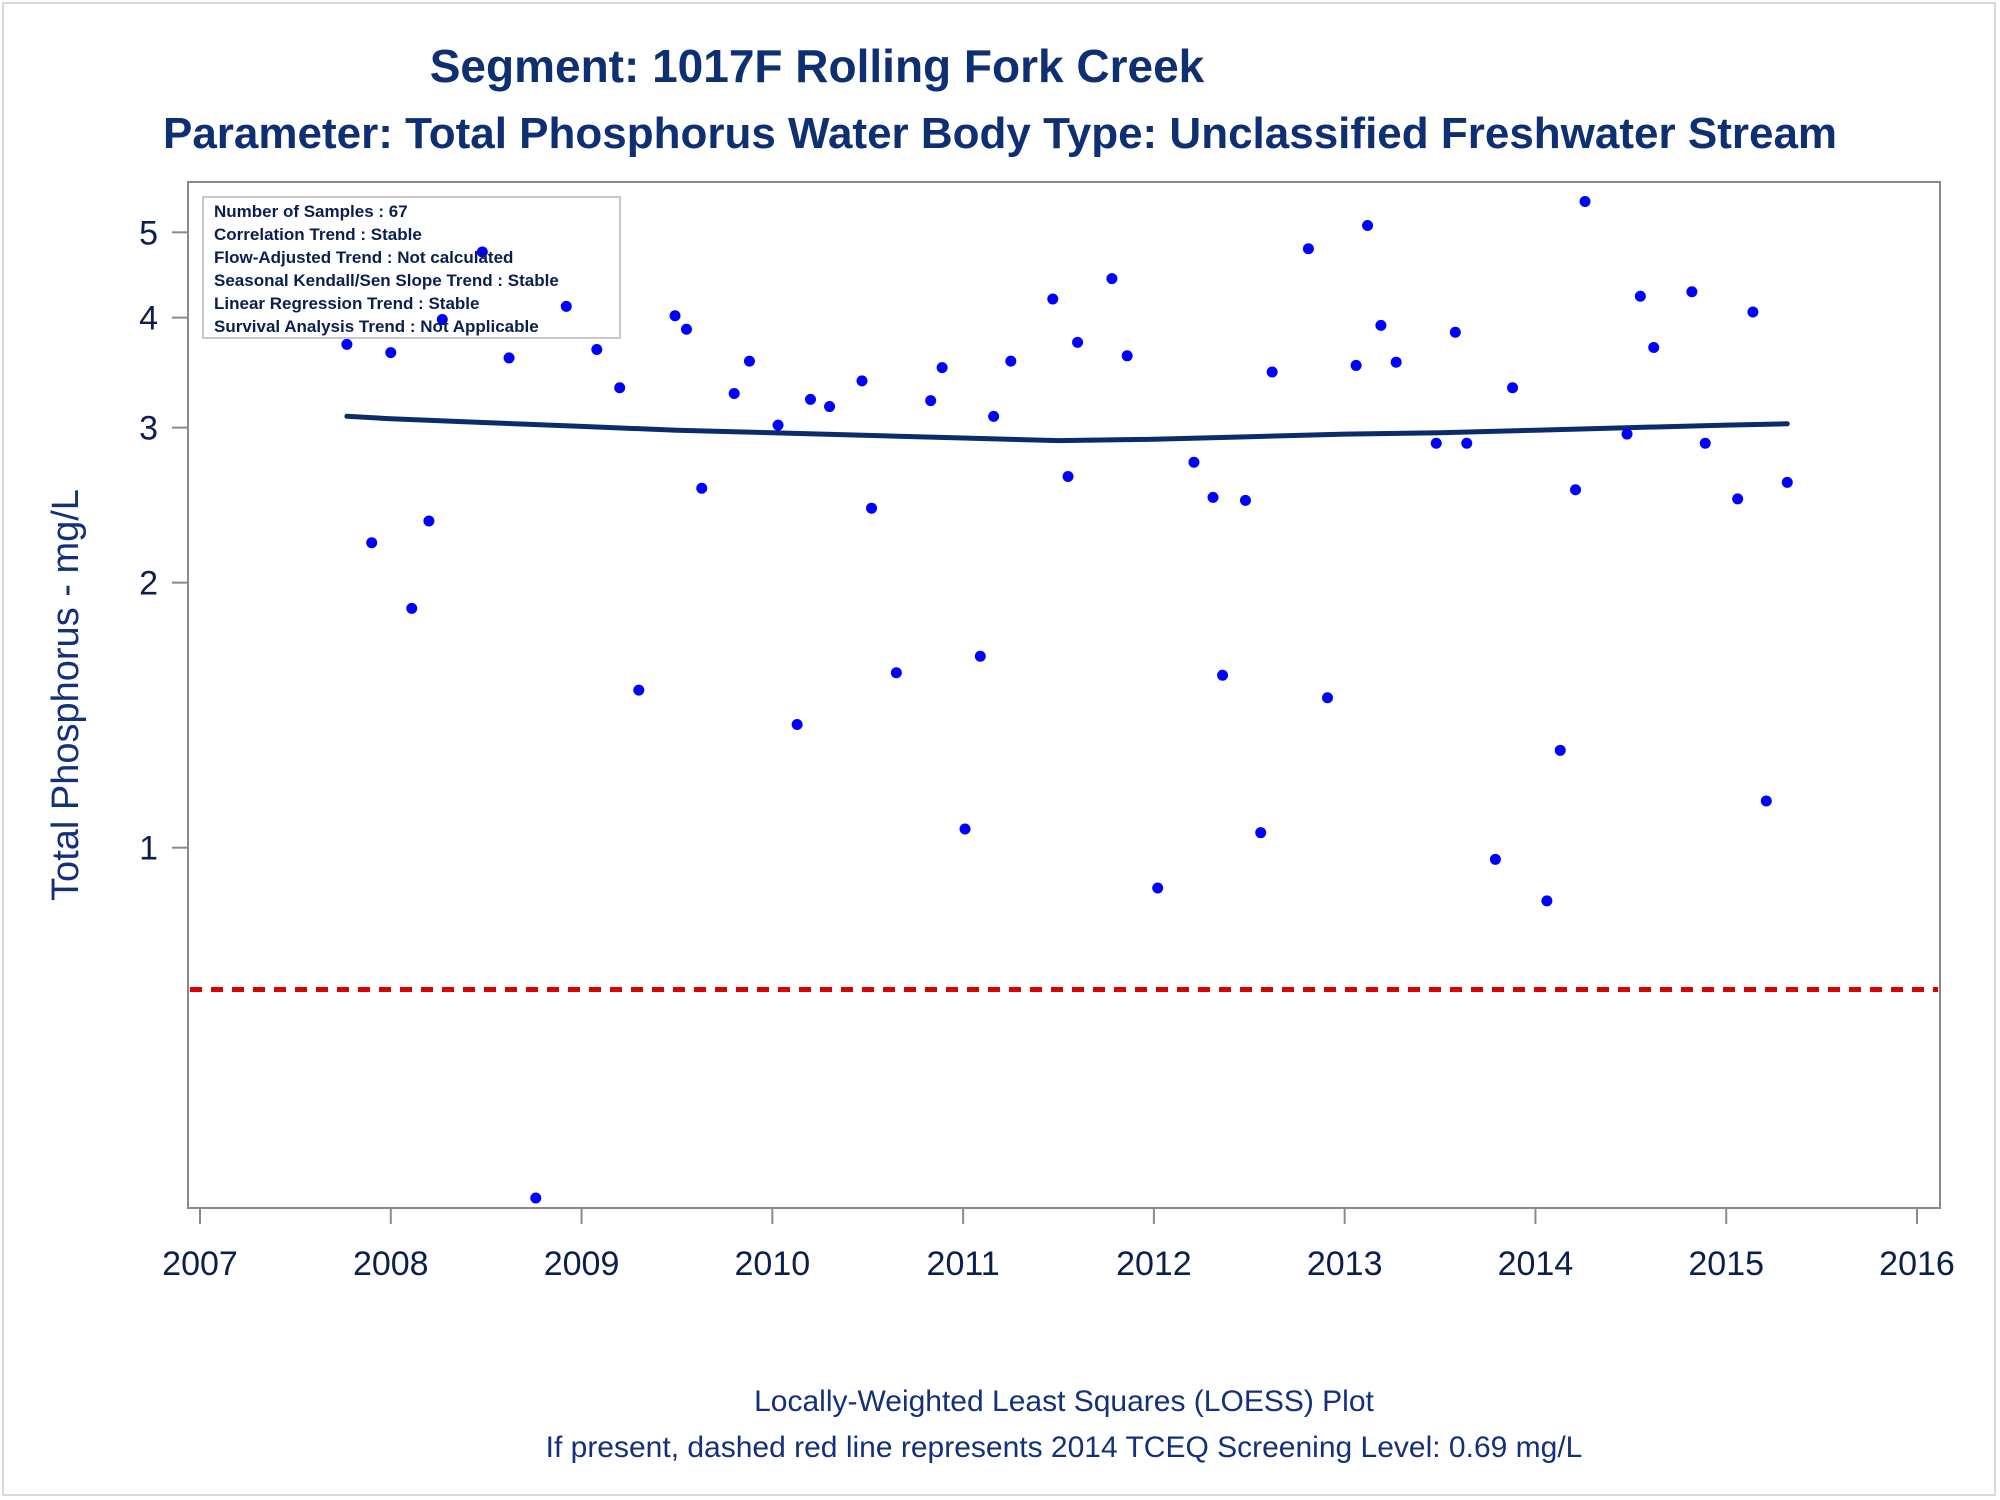  What do you see at coordinates (1726, 1264) in the screenshot?
I see `x-tick-label: 2015` at bounding box center [1726, 1264].